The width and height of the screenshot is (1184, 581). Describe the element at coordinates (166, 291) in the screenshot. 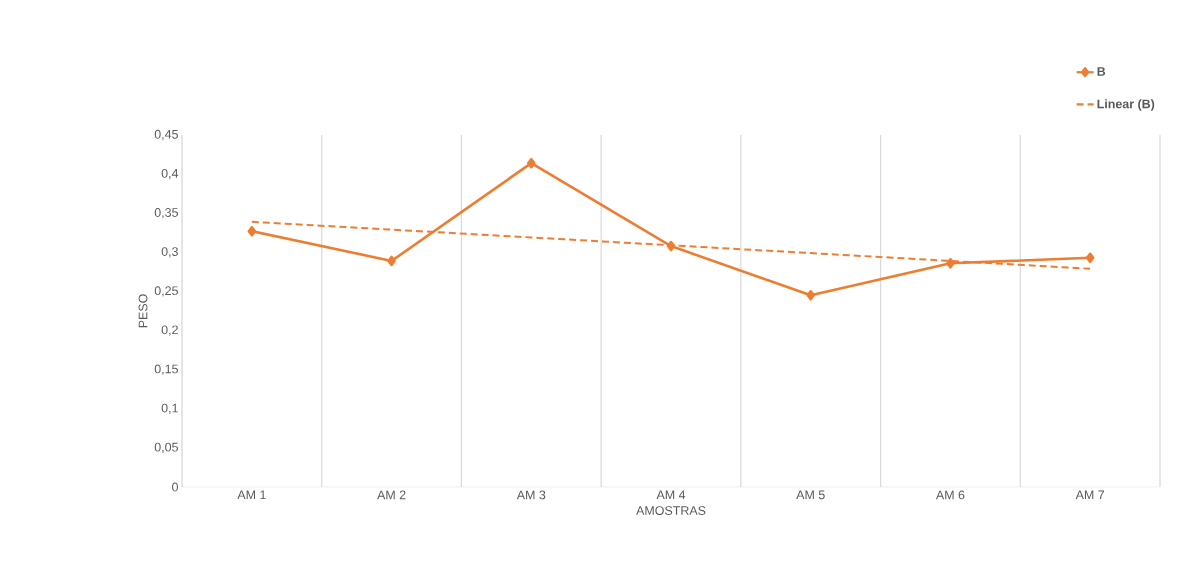

I see `y-tick-label: 0,25` at that location.